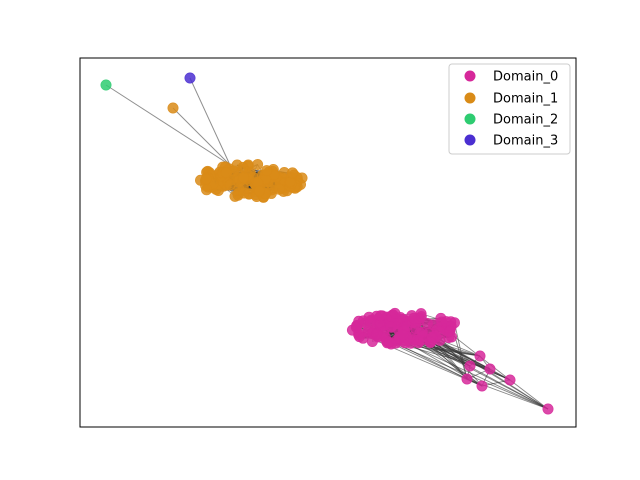 This screenshot has height=480, width=640. I want to click on legend-box, so click(509, 109).